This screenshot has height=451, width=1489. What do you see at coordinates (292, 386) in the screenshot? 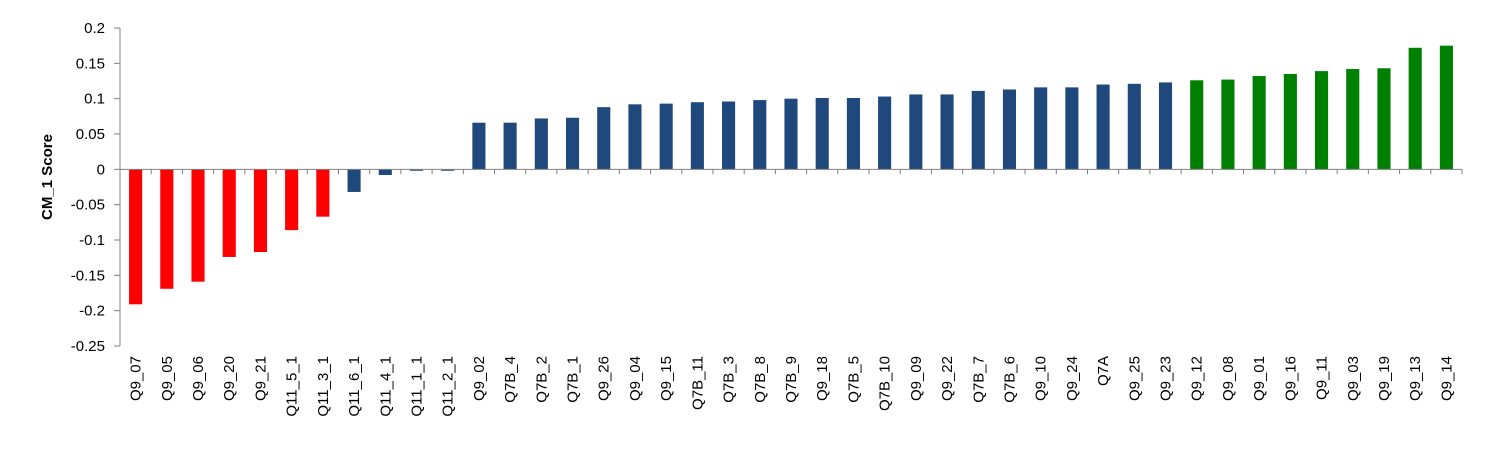
I see `x-tick-label: Q11_5_1` at bounding box center [292, 386].